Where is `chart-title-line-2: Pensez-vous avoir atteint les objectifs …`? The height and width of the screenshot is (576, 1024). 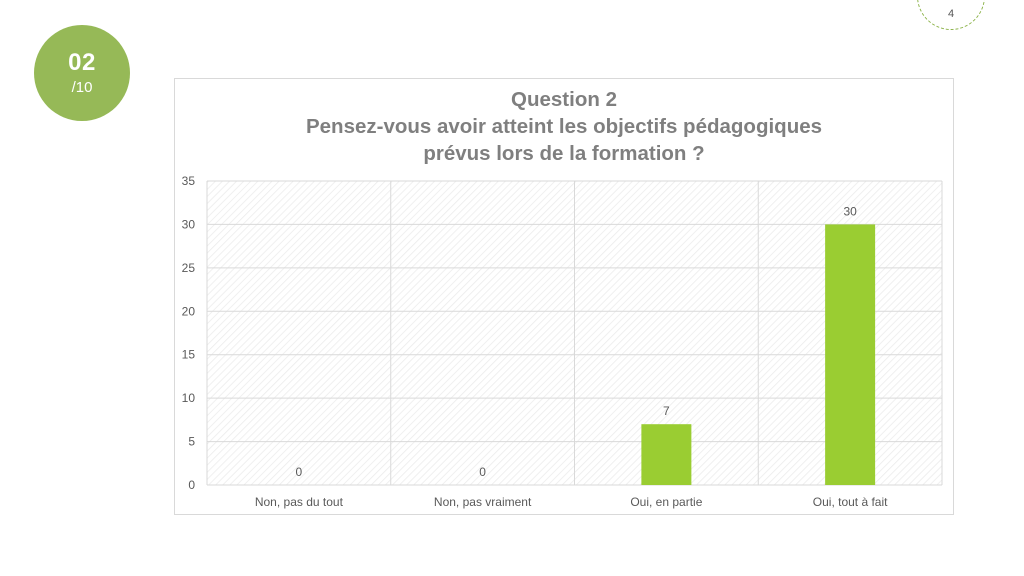 chart-title-line-2: Pensez-vous avoir atteint les objectifs … is located at coordinates (564, 126).